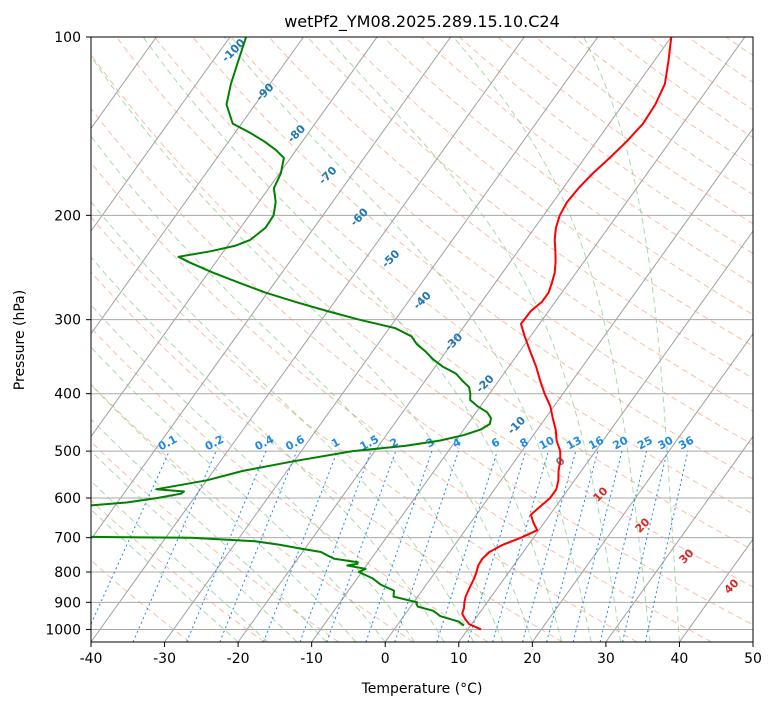 This screenshot has width=775, height=708. Describe the element at coordinates (164, 659) in the screenshot. I see `x-tick-label: -30` at that location.